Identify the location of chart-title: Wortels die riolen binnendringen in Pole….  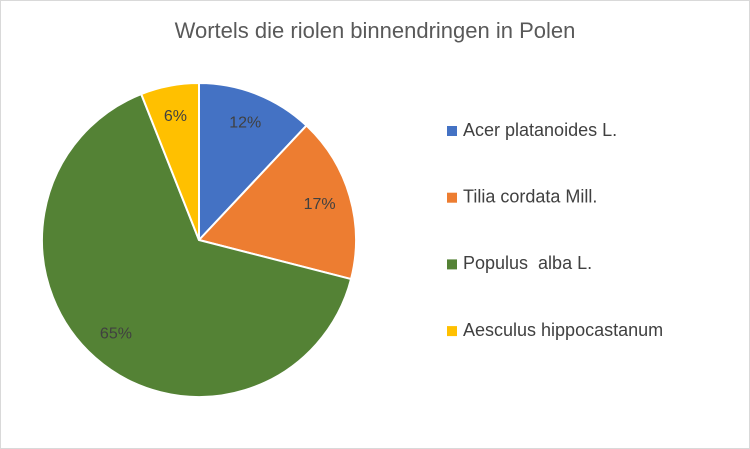
(375, 30).